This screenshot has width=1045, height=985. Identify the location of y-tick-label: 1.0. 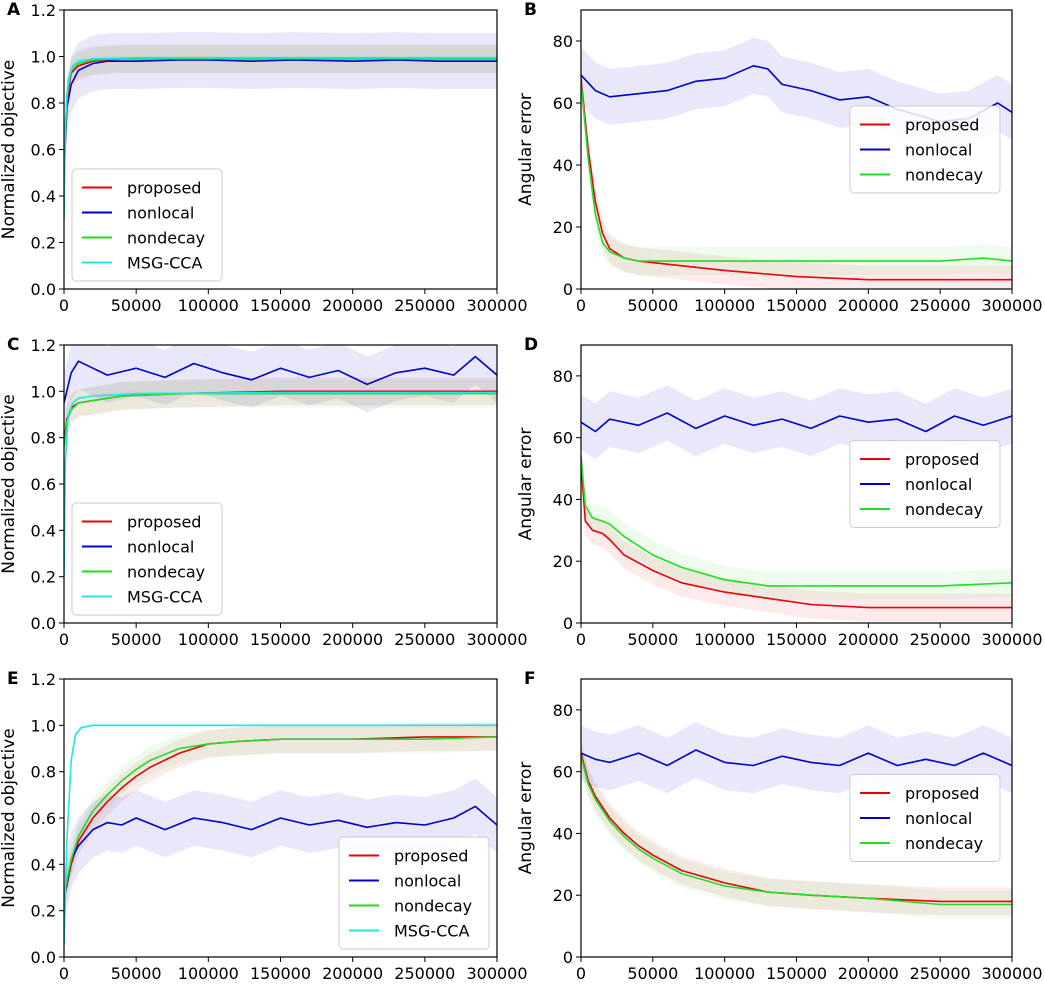
(43, 57).